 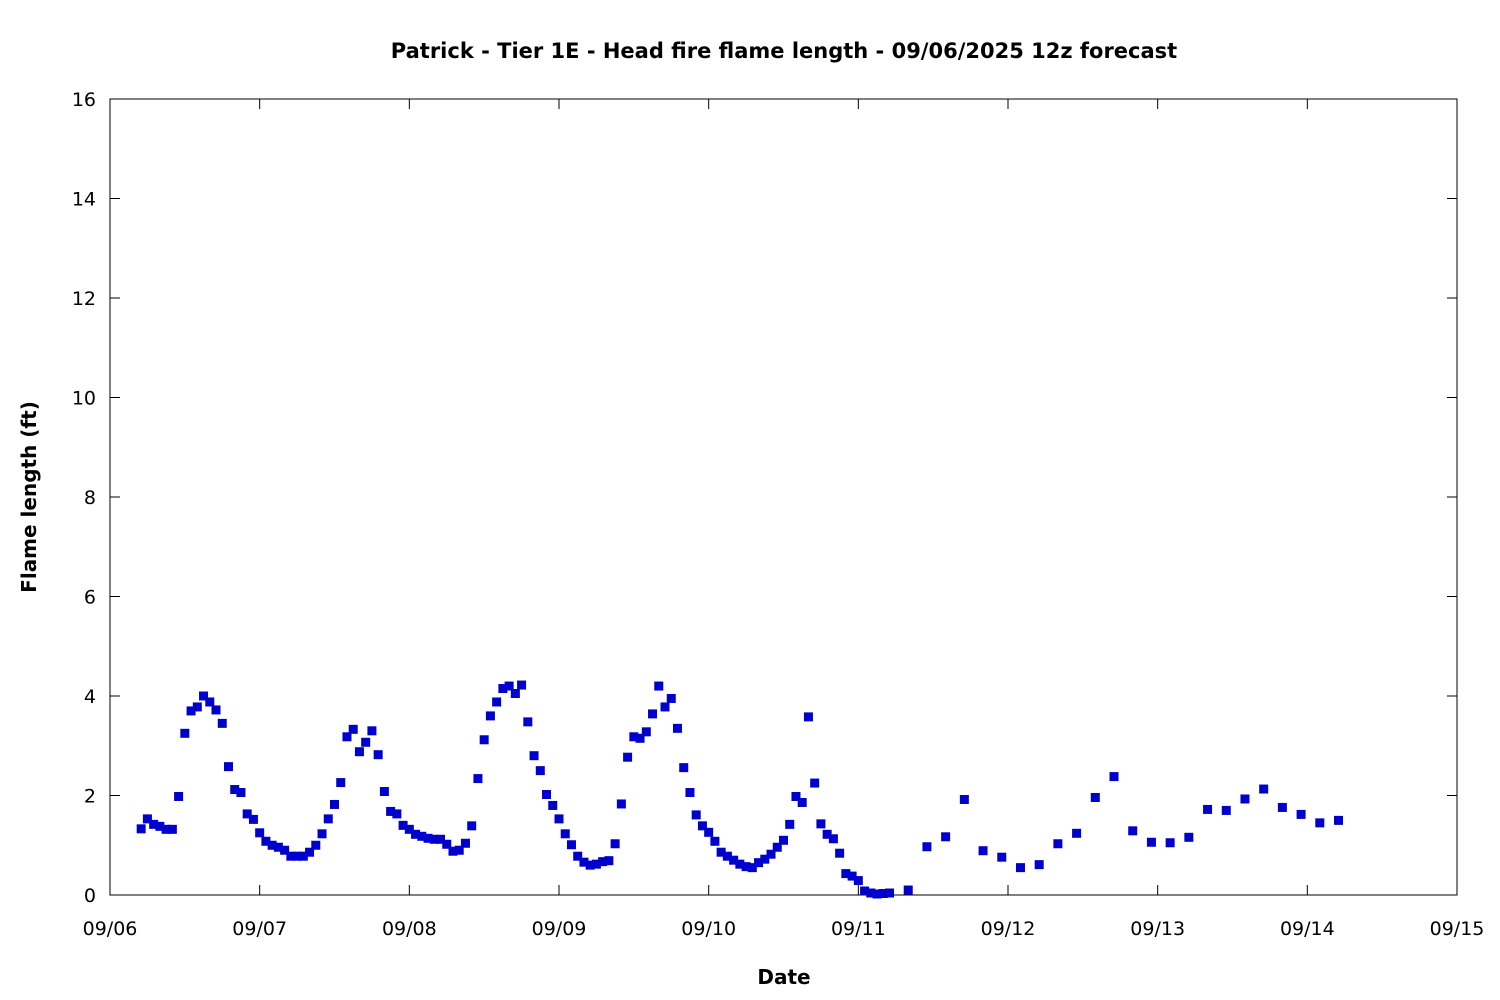 What do you see at coordinates (90, 498) in the screenshot?
I see `y-tick-label: 8` at bounding box center [90, 498].